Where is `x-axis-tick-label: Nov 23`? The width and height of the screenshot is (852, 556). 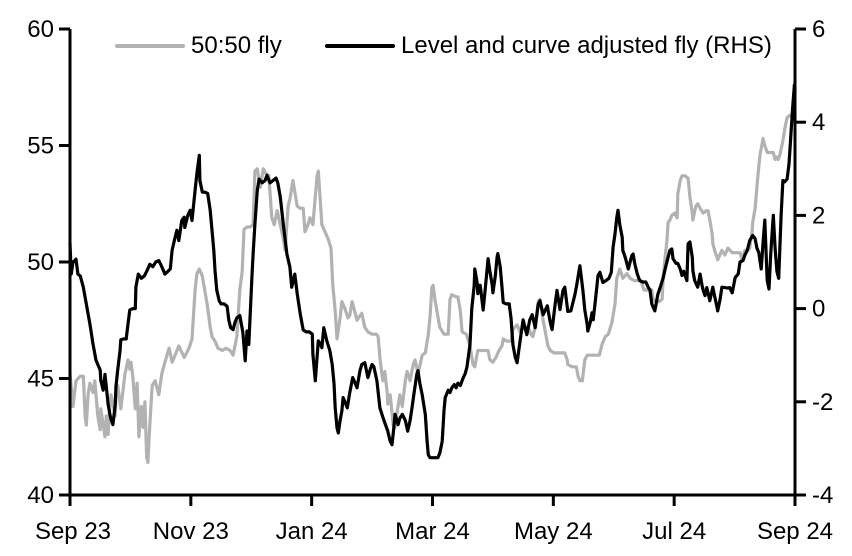
x-axis-tick-label: Nov 23 is located at coordinates (191, 531).